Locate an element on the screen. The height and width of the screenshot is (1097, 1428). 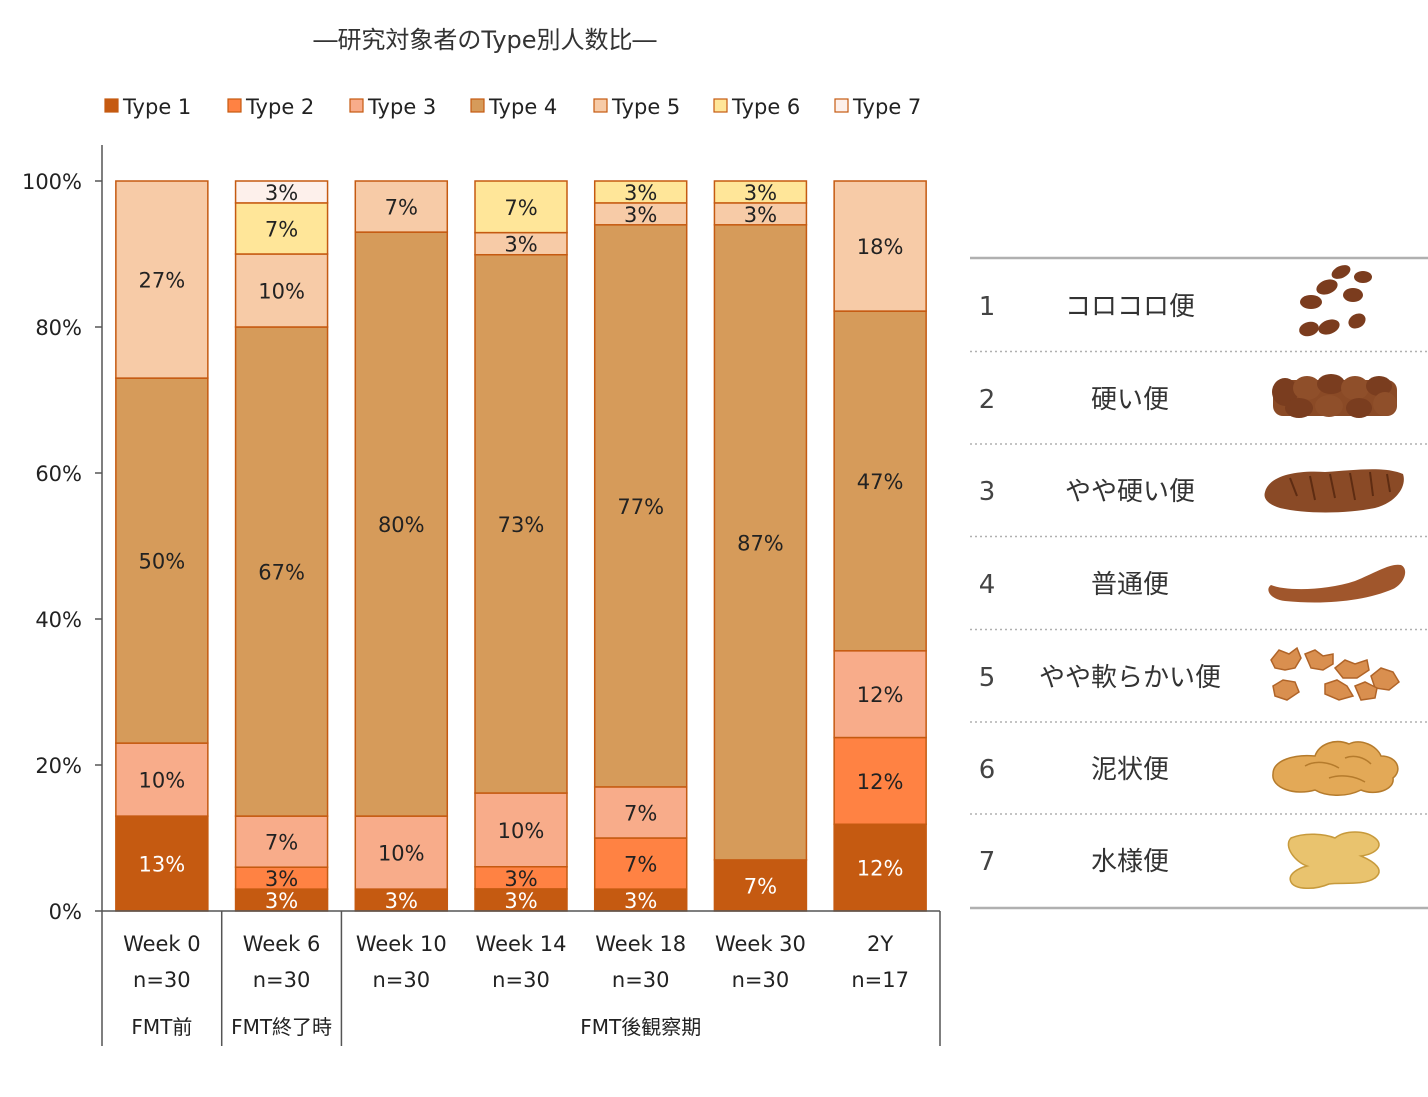
x-group-label: FMT前 is located at coordinates (161, 1027).